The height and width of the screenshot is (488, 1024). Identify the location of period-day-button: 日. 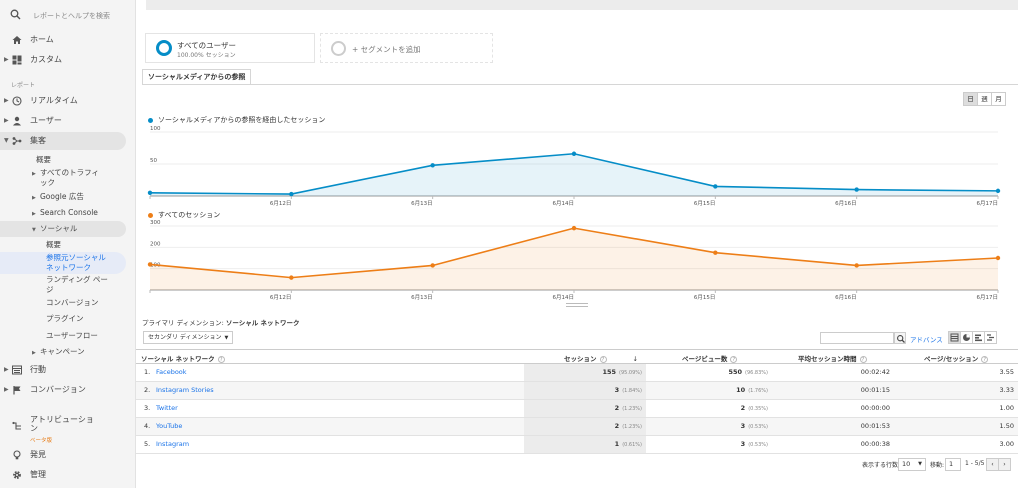
(970, 99).